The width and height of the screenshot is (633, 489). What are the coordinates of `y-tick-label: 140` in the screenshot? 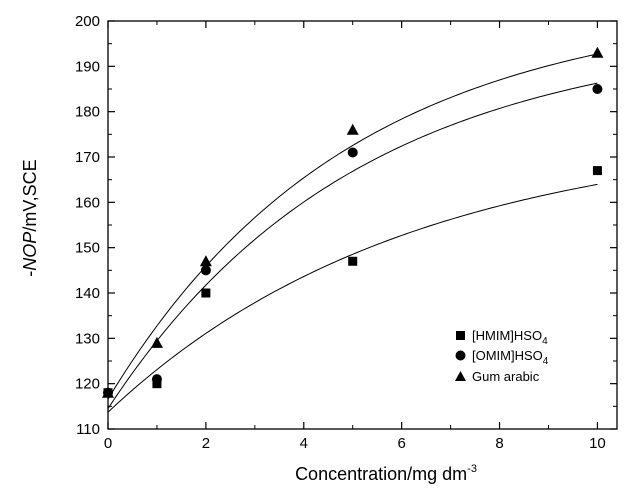 It's located at (87, 293).